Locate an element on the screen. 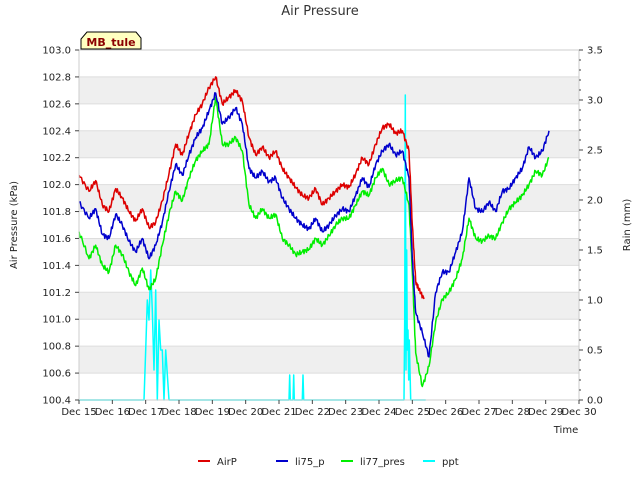 Image resolution: width=640 pixels, height=480 pixels. x-tick-label: Dec 25 is located at coordinates (412, 412).